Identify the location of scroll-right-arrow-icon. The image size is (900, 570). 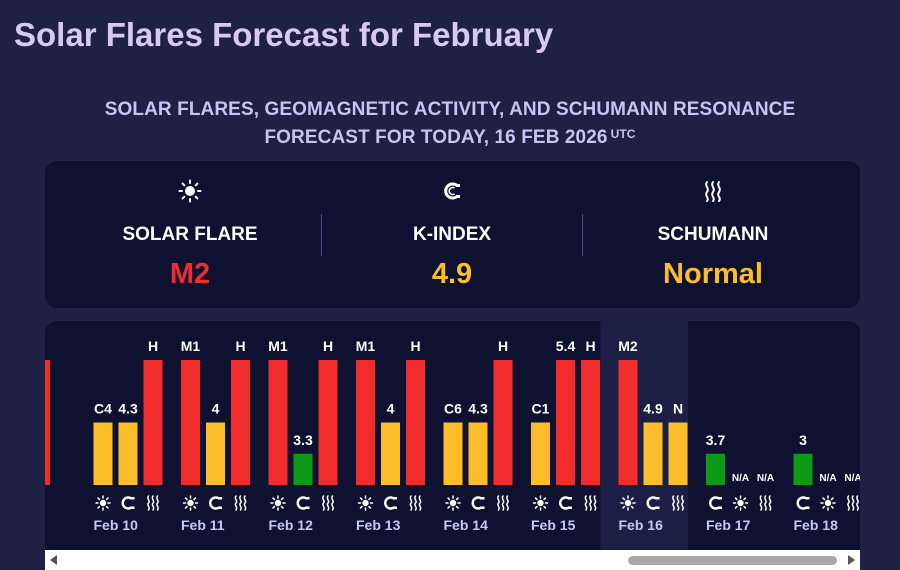
(851, 560).